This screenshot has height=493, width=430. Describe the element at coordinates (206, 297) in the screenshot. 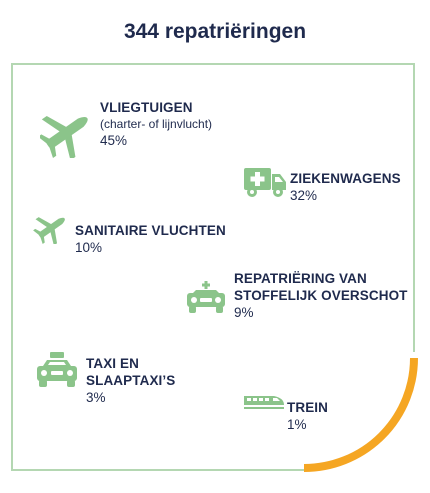

I see `hearse-icon` at that location.